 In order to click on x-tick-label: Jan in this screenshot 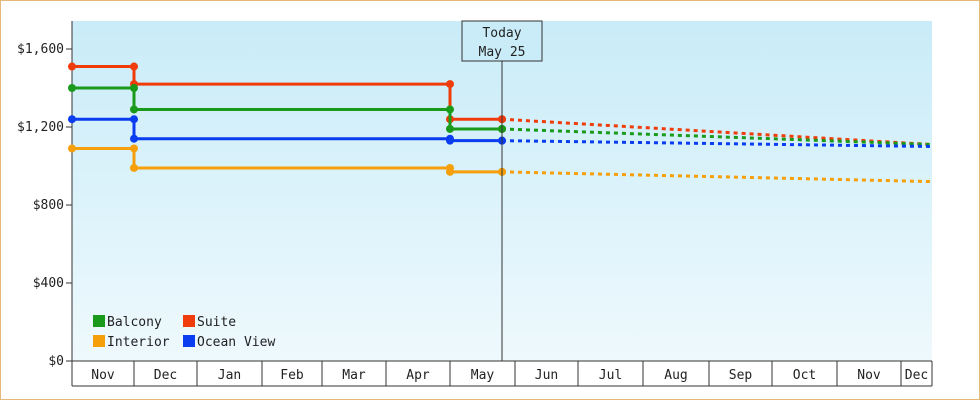, I will do `click(229, 375)`.